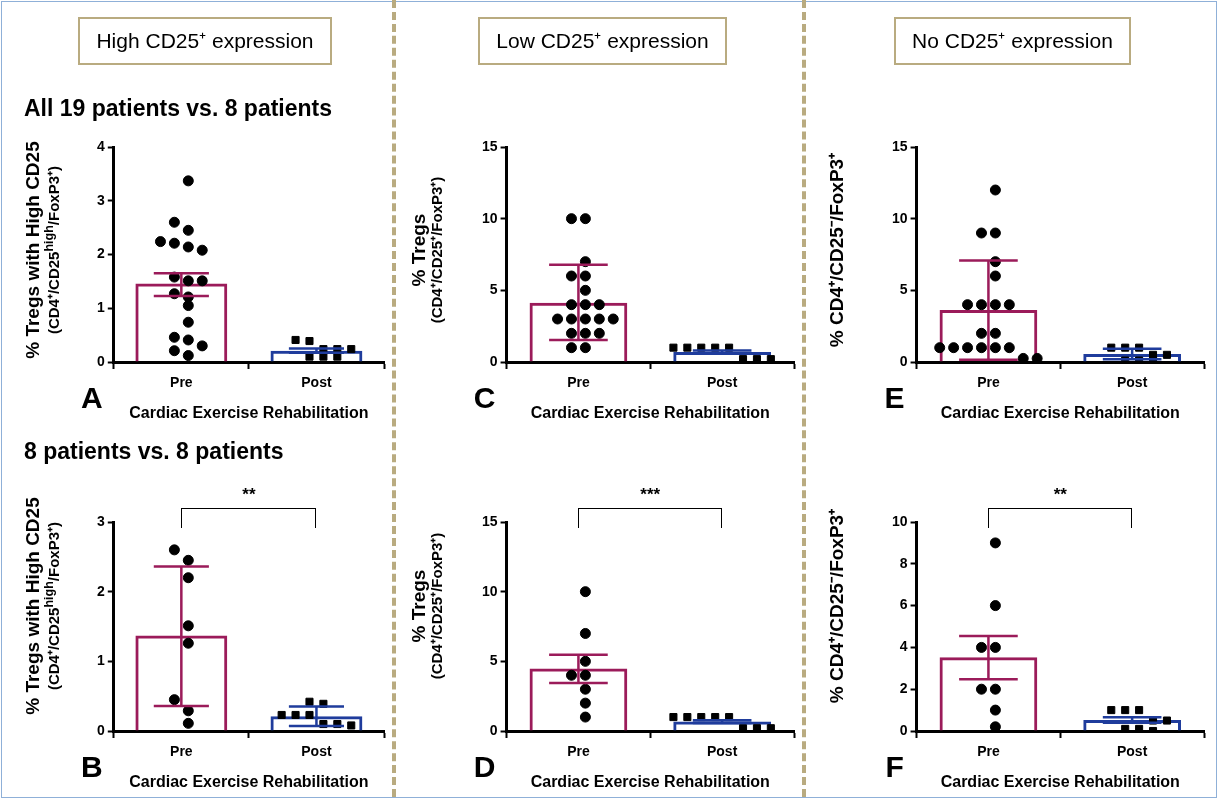 The width and height of the screenshot is (1218, 799). Describe the element at coordinates (1012, 41) in the screenshot. I see `chart-title: No CD25⁺ expression` at that location.